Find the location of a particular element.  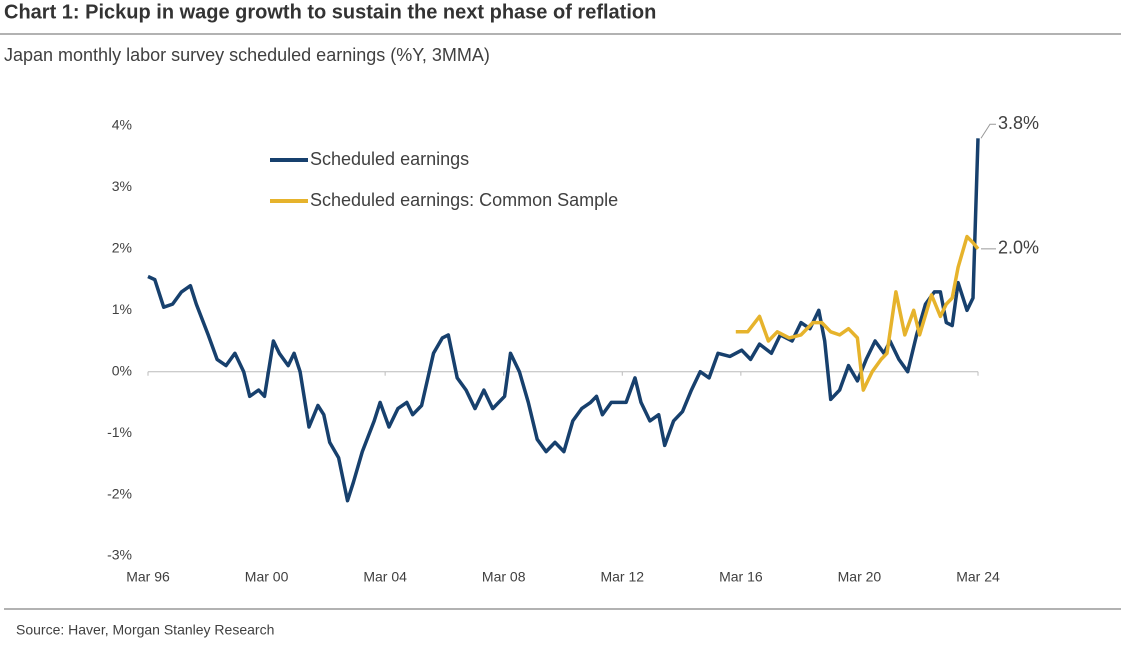

x-tick-label: Mar 00 is located at coordinates (267, 577).